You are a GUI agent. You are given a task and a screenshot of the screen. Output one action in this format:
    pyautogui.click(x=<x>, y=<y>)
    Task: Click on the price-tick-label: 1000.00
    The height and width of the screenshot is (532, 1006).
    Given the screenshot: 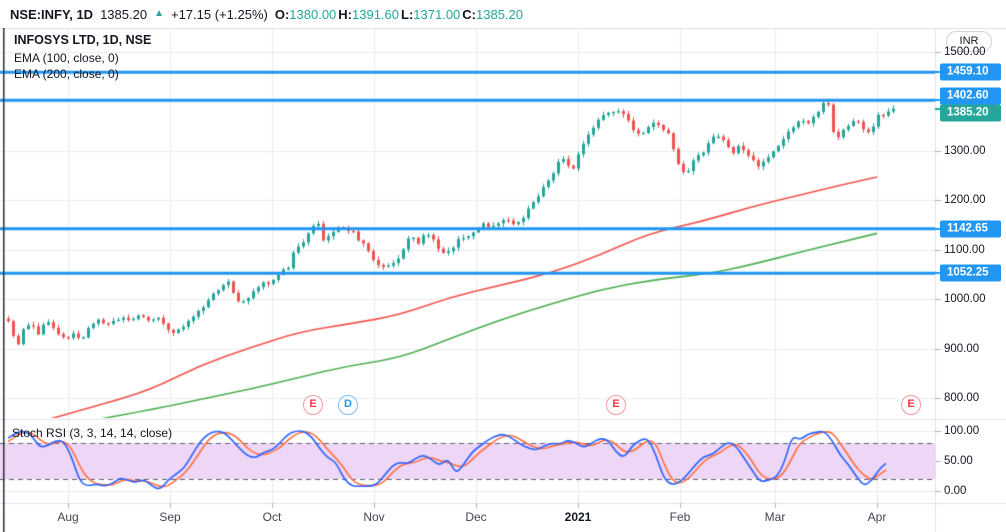 What is the action you would take?
    pyautogui.click(x=965, y=299)
    